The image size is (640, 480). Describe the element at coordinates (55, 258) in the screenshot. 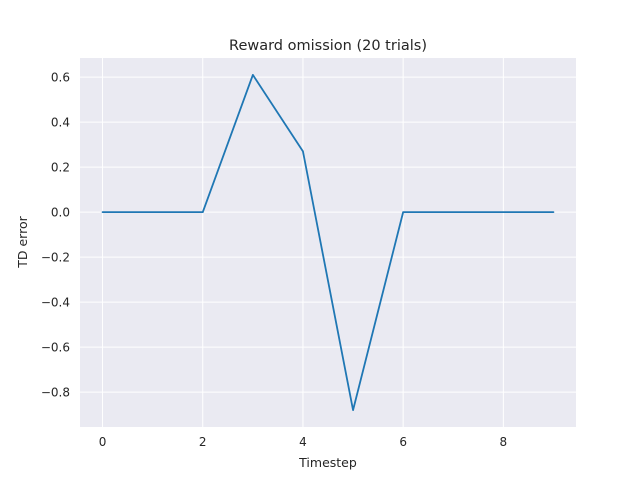

I see `y-tick-label: −0.2` at that location.